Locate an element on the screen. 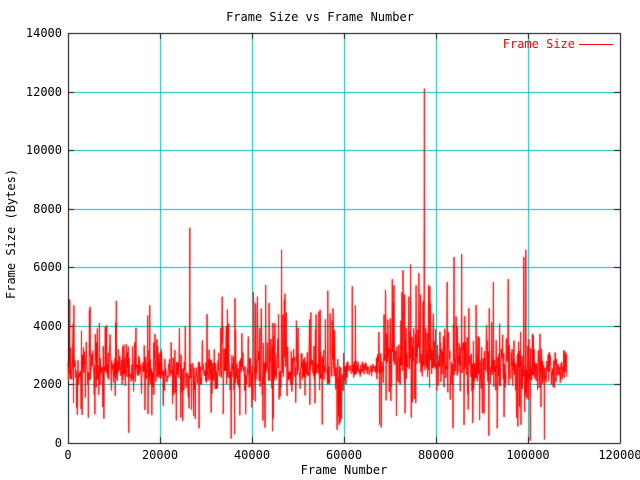  legend-series-label: Frame Size is located at coordinates (538, 44).